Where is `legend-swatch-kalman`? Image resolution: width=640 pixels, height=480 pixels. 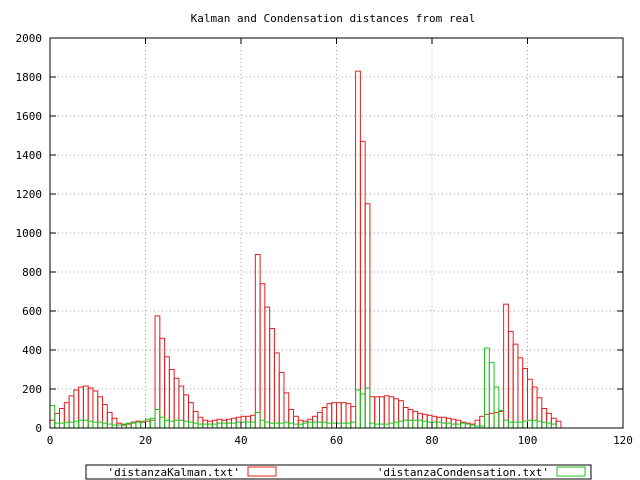 legend-swatch-kalman is located at coordinates (262, 471).